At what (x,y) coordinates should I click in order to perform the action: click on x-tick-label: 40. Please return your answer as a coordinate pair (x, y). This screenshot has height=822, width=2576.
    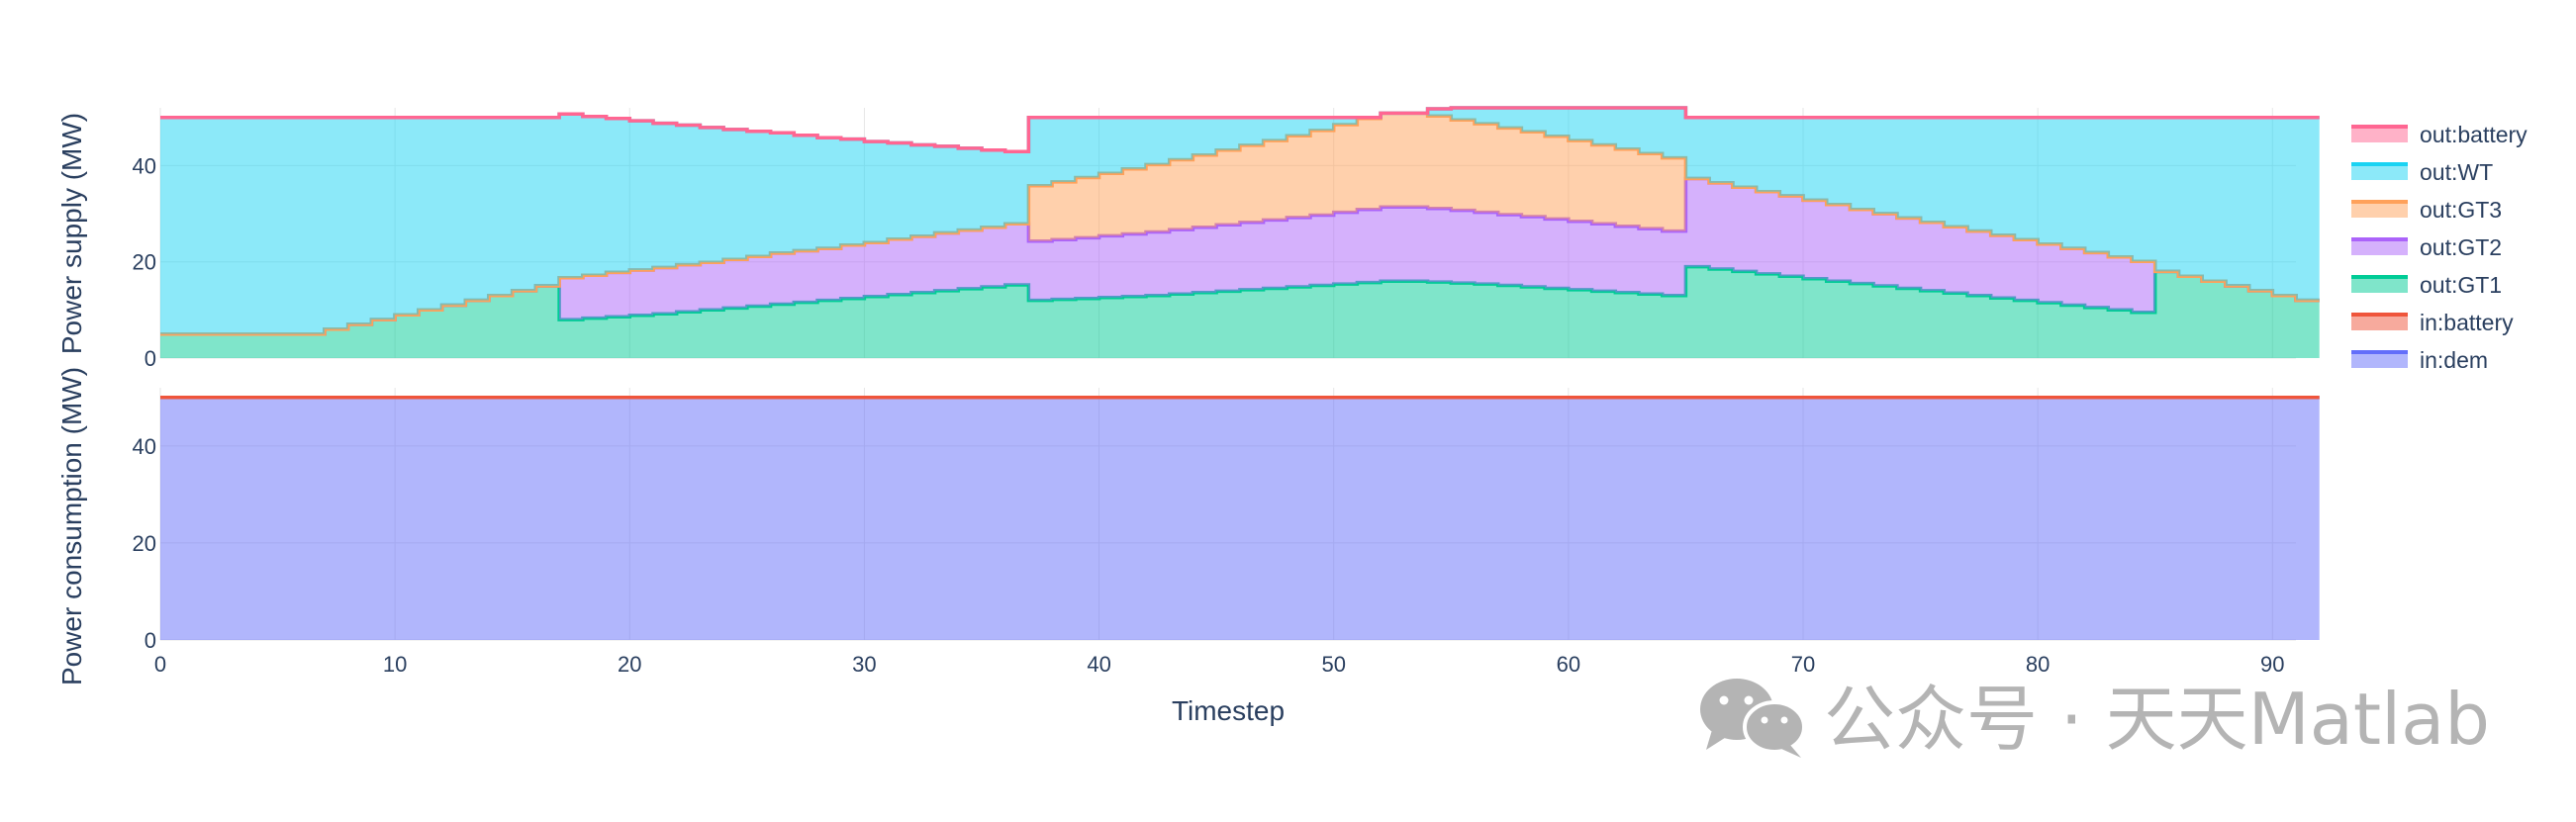
    Looking at the image, I should click on (1098, 664).